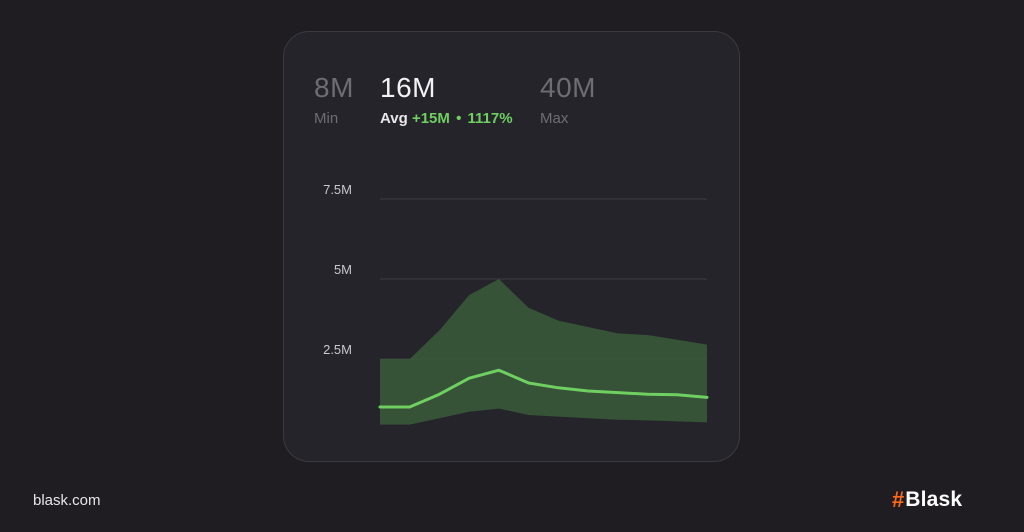  I want to click on stat-min: 8M Min, so click(334, 100).